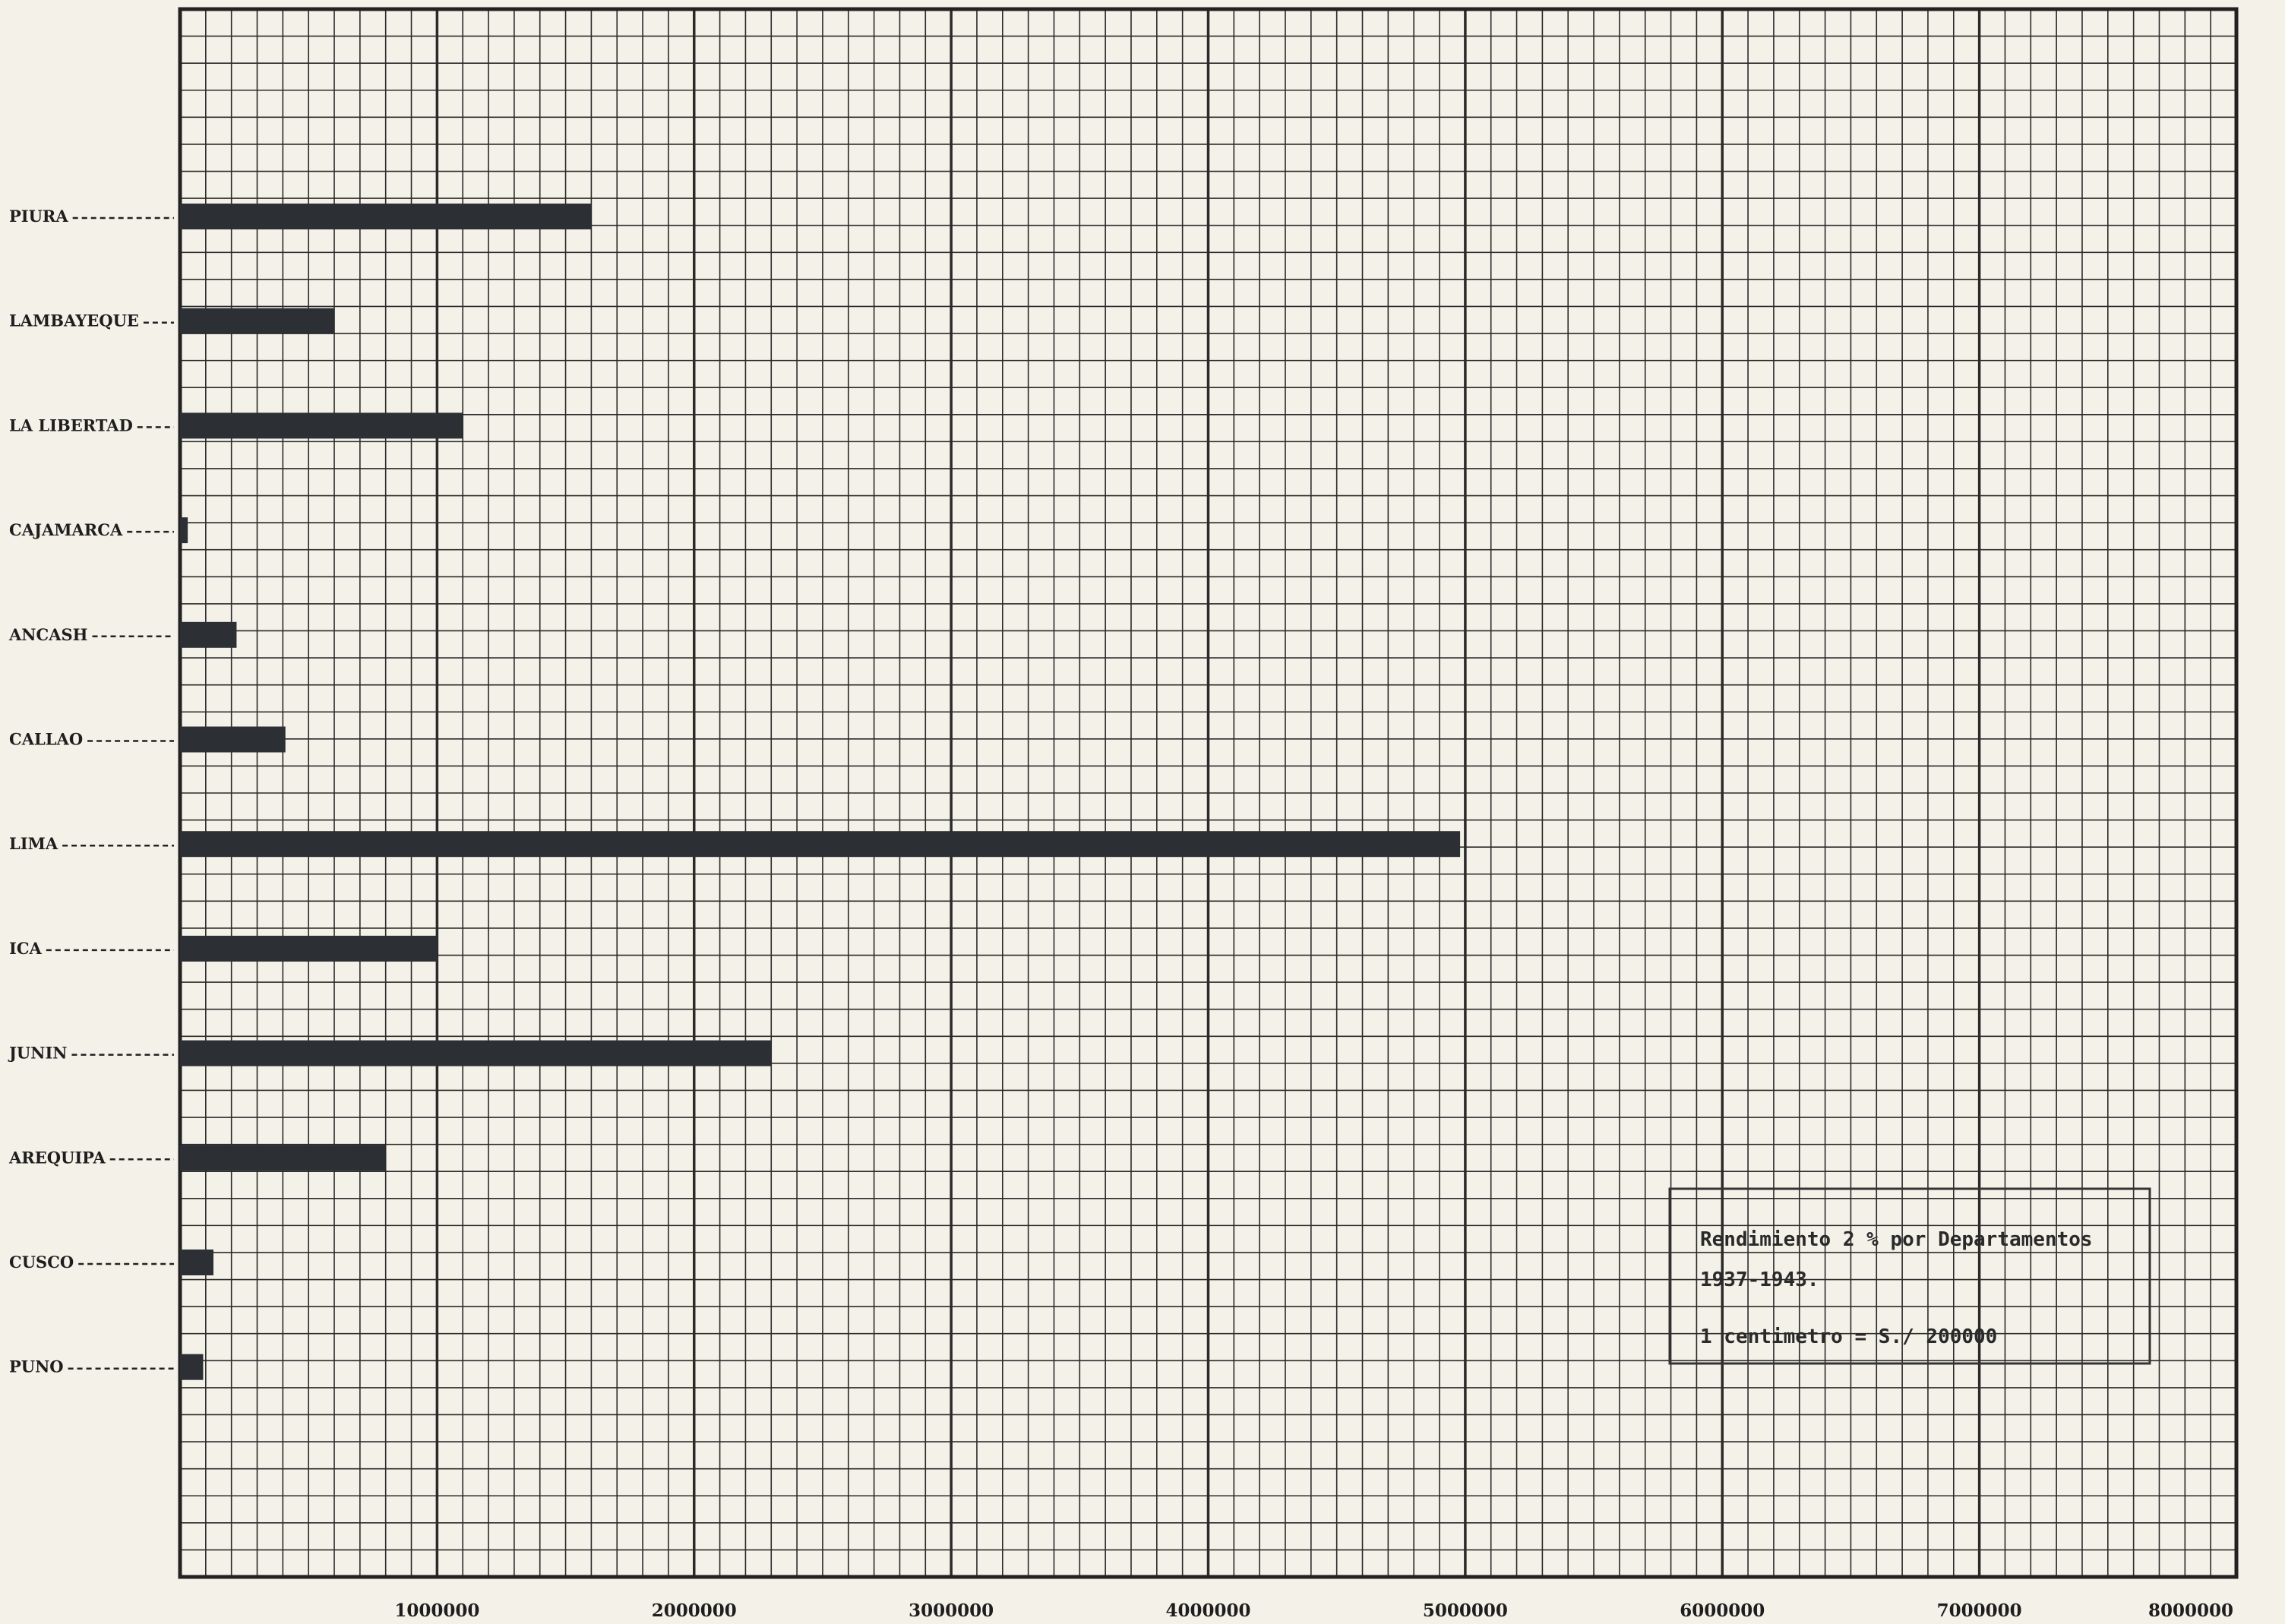 This screenshot has width=2285, height=1624. I want to click on category-label: AREQUIPA, so click(57, 1157).